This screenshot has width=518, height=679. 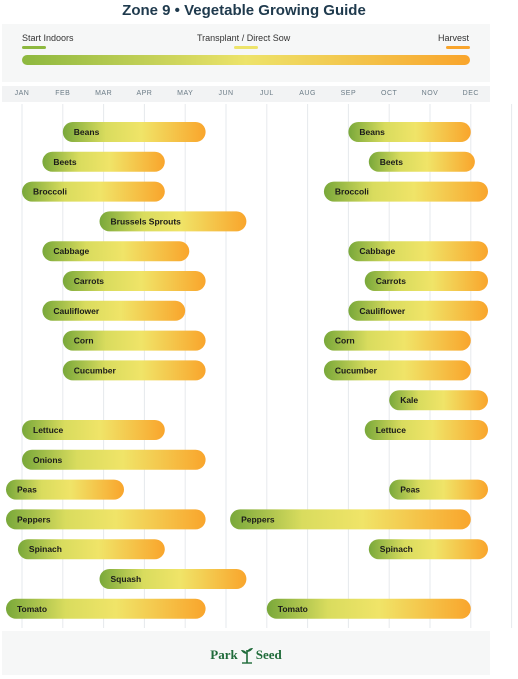 I want to click on park-seed-logo: Park Seed, so click(x=246, y=655).